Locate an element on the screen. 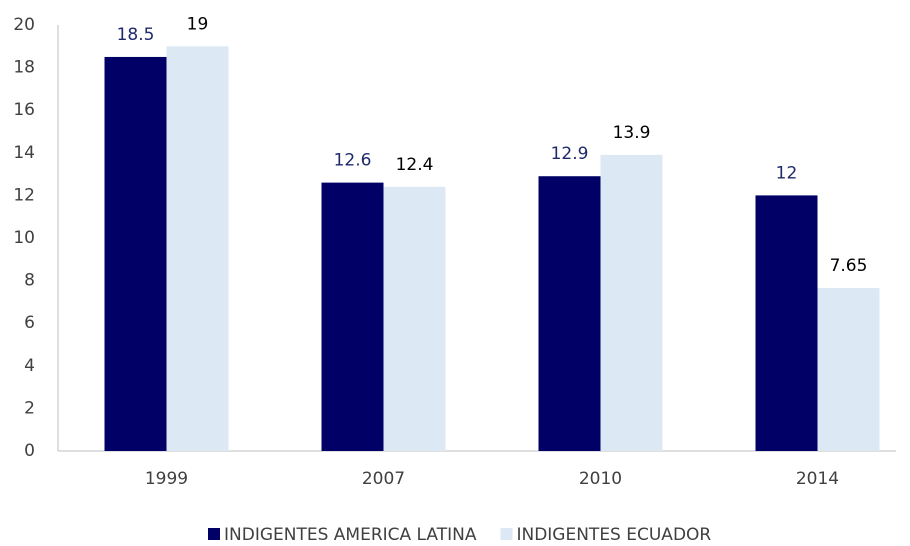 The image size is (910, 546). legend-label: INDIGENTES AMERICA LATINA is located at coordinates (350, 533).